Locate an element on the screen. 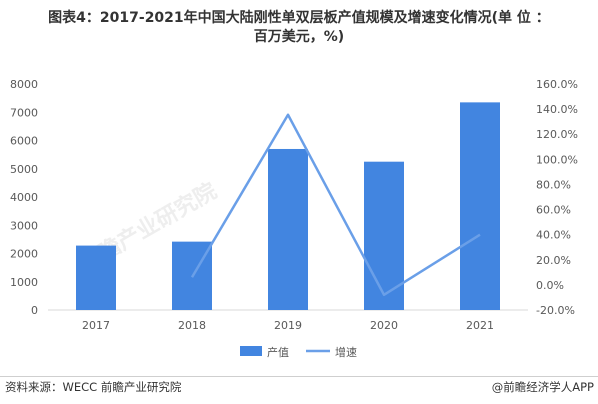  x-tick-label: 2020 is located at coordinates (384, 325).